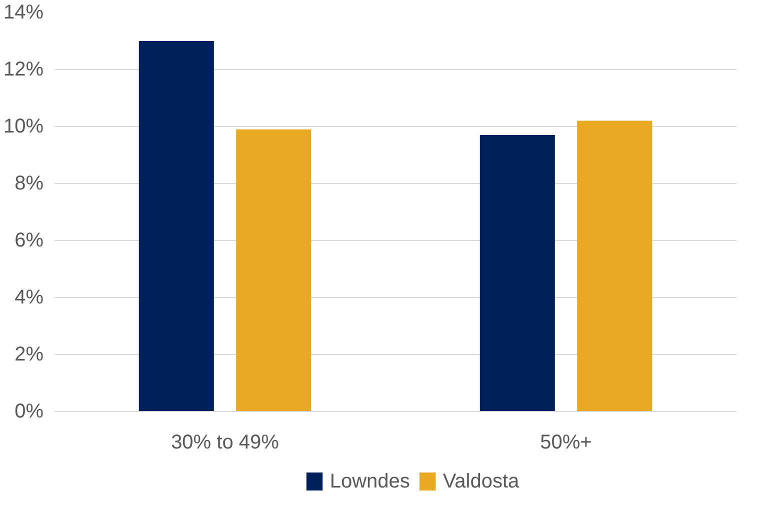 The width and height of the screenshot is (758, 506). Describe the element at coordinates (225, 443) in the screenshot. I see `x-tick-label: 30% to 49%` at that location.